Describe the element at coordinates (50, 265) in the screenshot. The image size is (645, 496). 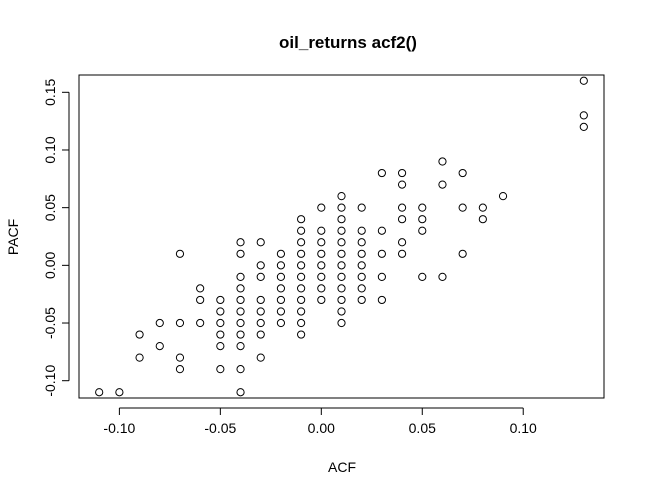
I see `y-tick-label: 0.00` at that location.